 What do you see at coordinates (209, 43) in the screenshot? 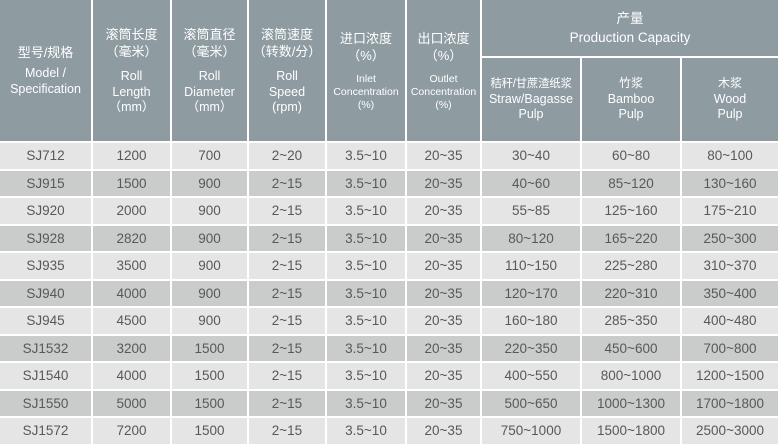
I see `header-roll-diameter-zh: 滚筒直径 （毫米）` at bounding box center [209, 43].